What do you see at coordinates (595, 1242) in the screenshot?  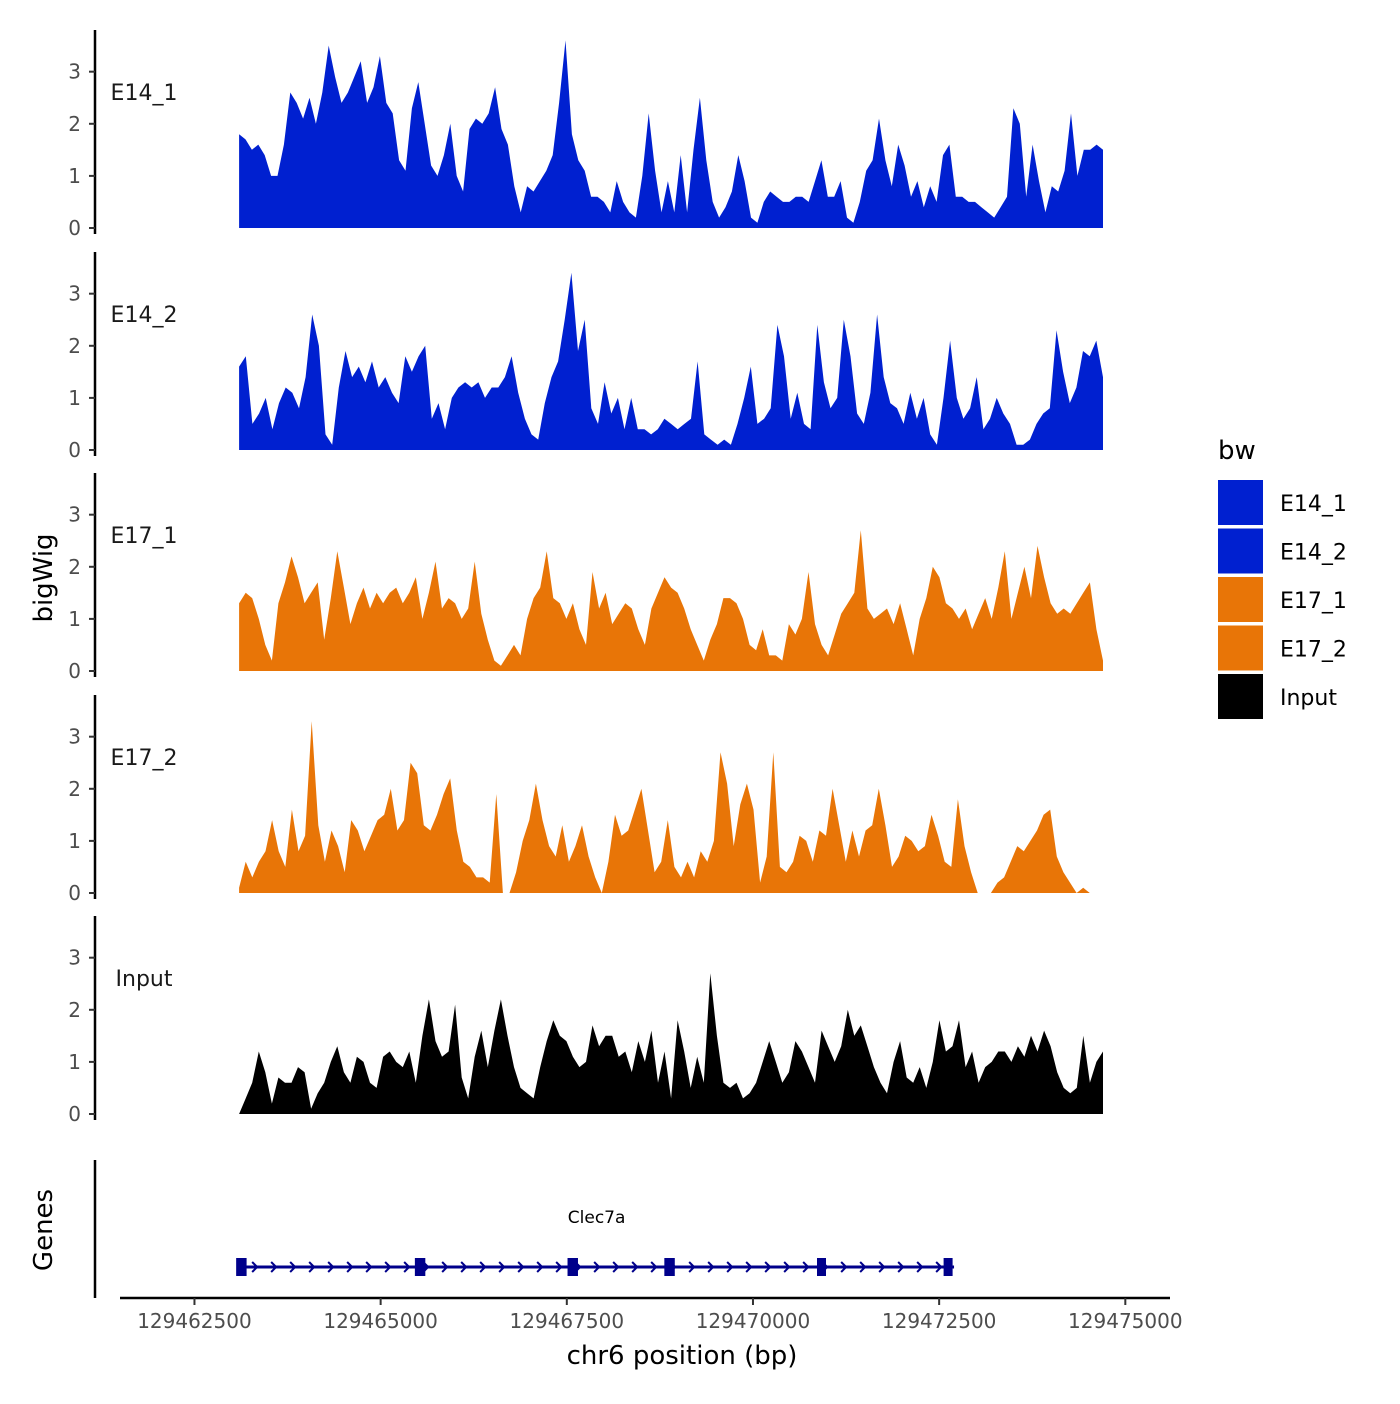 I see `gene-Clec7a: Clec7a` at bounding box center [595, 1242].